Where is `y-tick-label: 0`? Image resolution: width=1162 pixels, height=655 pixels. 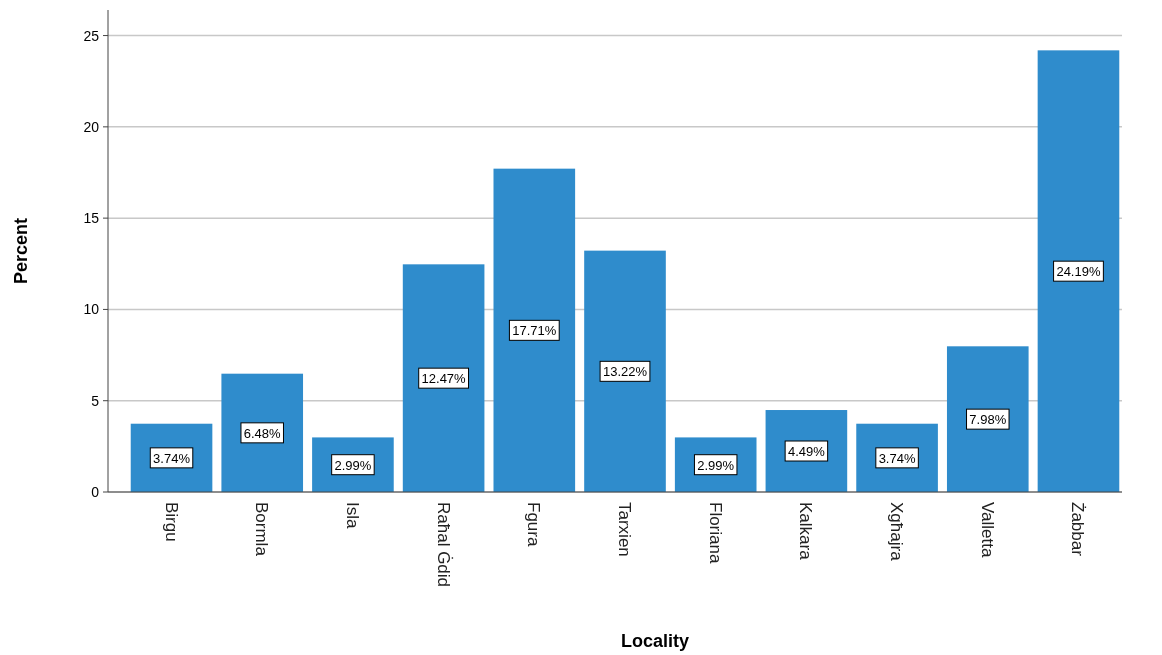 y-tick-label: 0 is located at coordinates (95, 492).